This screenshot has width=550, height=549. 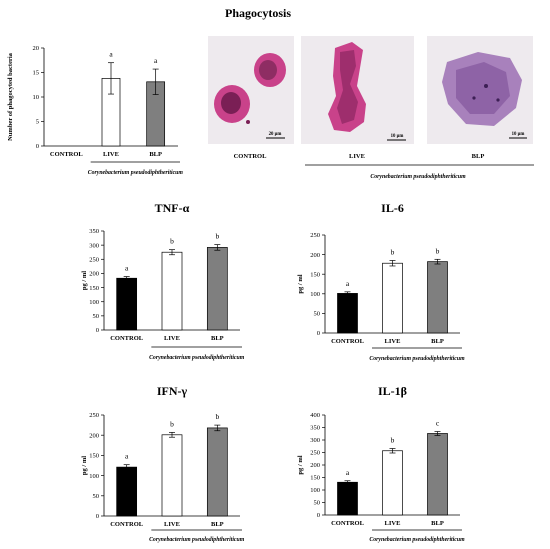 What do you see at coordinates (172, 208) in the screenshot?
I see `chart-title: TNF-α` at bounding box center [172, 208].